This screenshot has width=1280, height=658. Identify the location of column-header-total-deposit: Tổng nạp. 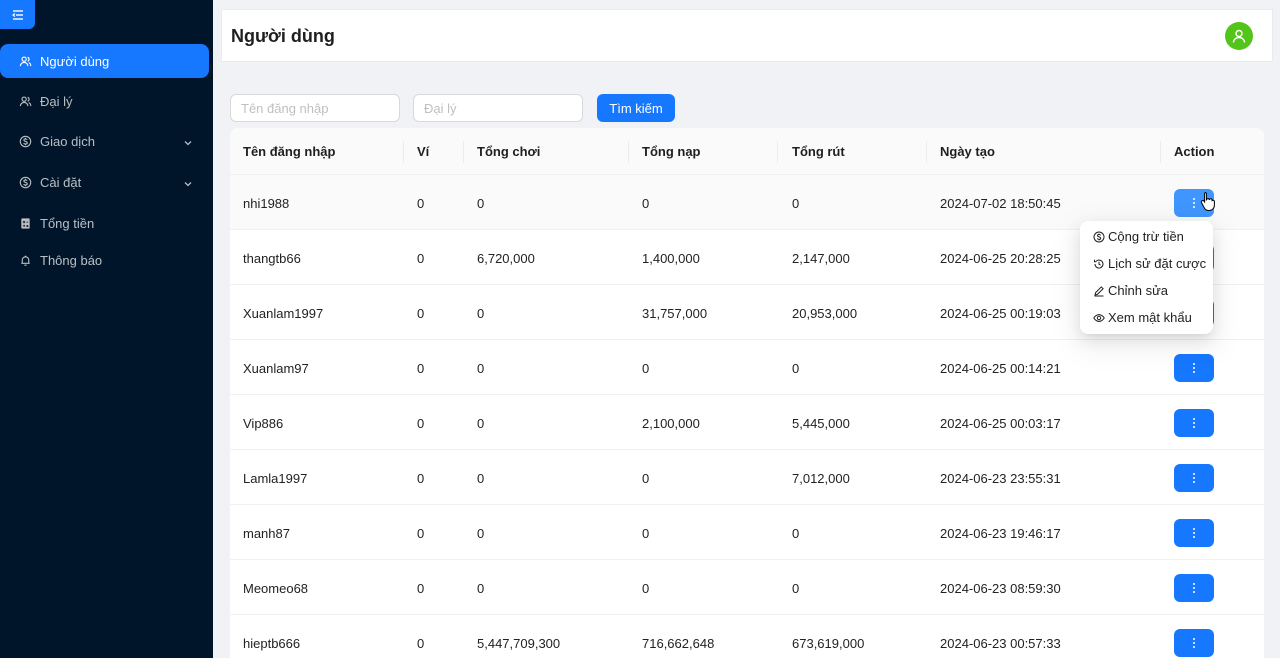
(671, 151).